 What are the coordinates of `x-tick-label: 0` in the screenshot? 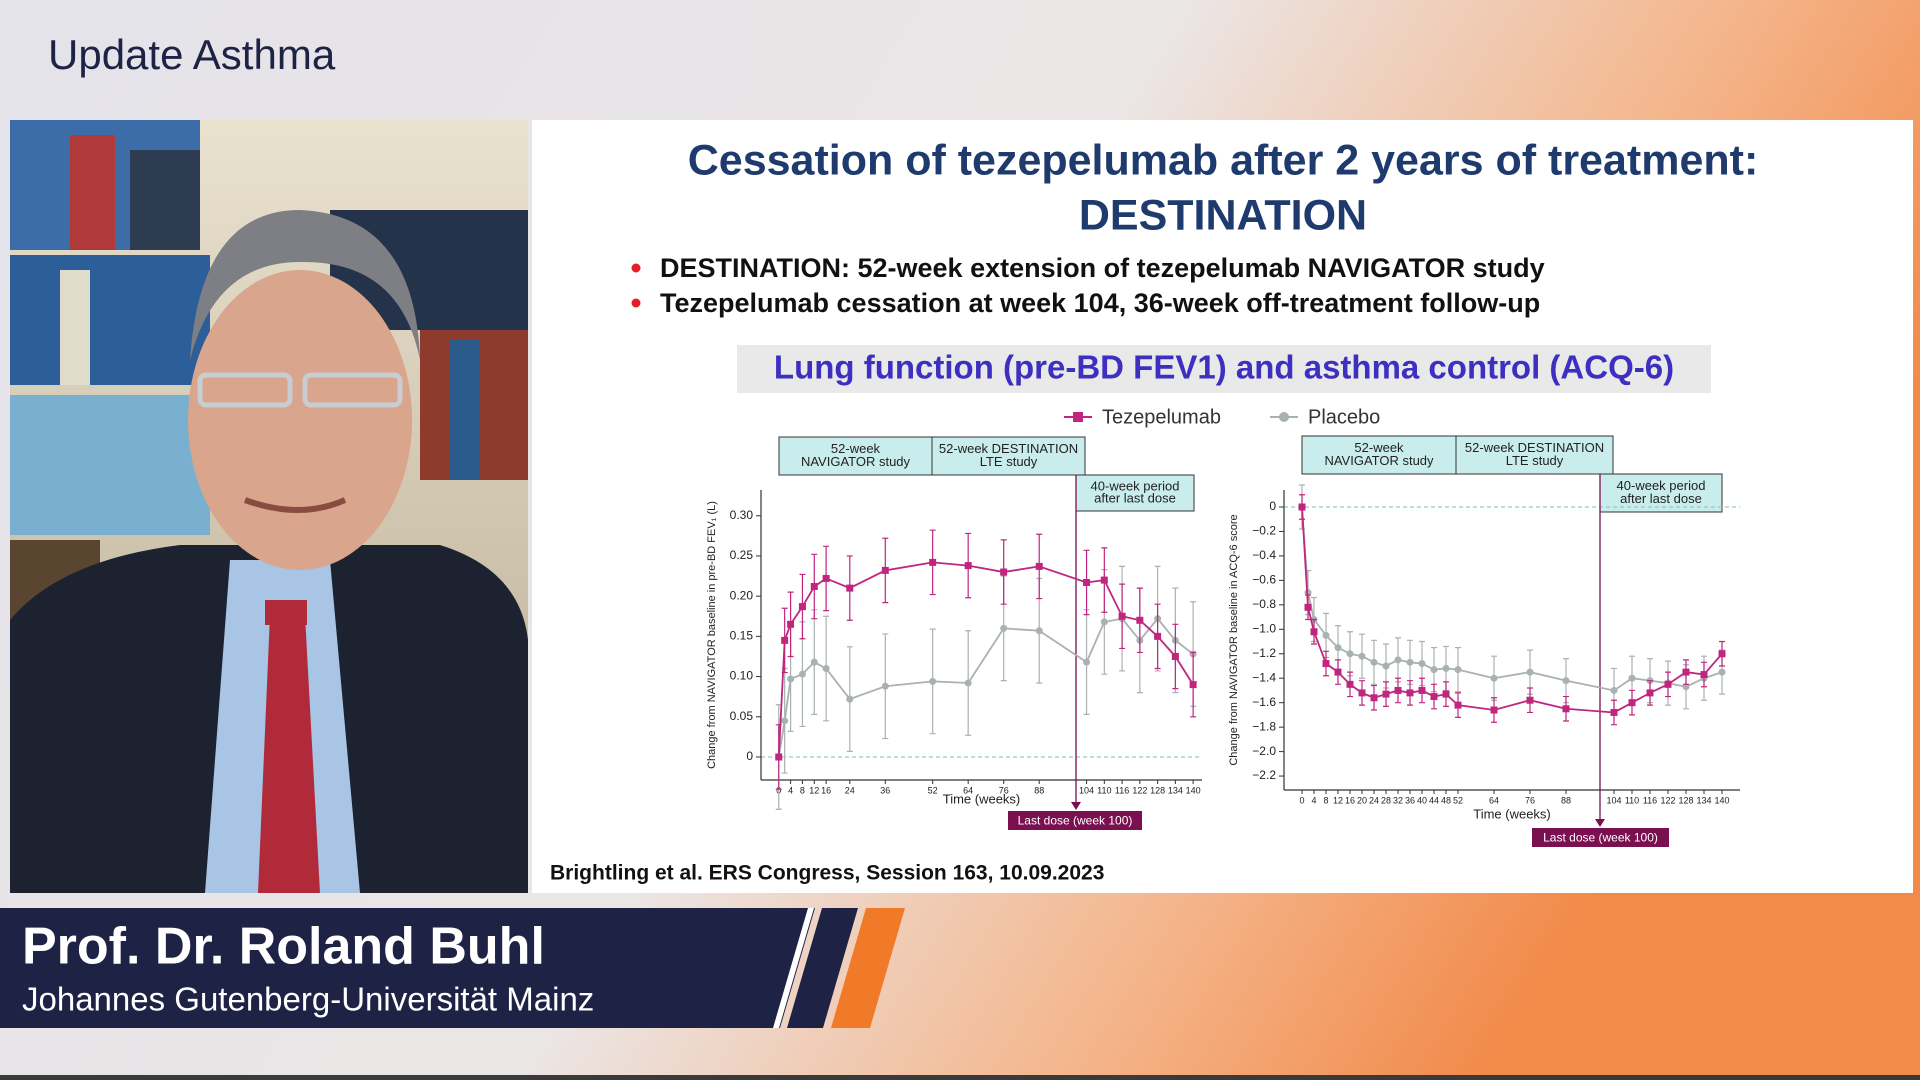 It's located at (1301, 800).